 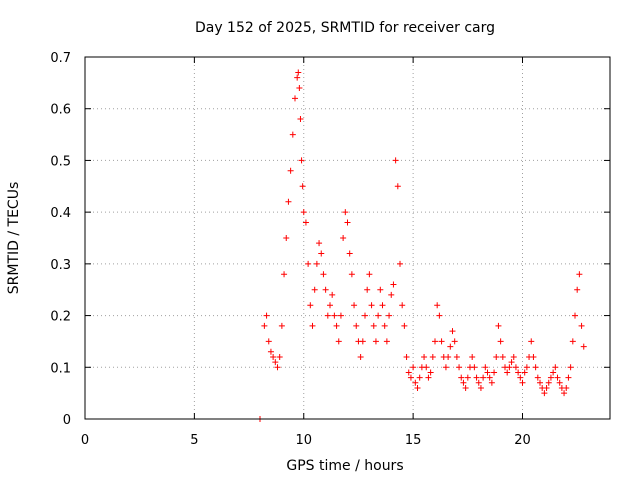 What do you see at coordinates (60, 265) in the screenshot?
I see `y-tick-label: 0.3` at bounding box center [60, 265].